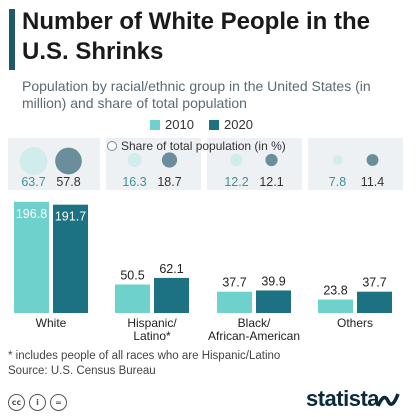 The image size is (416, 417). I want to click on license-icons: cc i =, so click(39, 401).